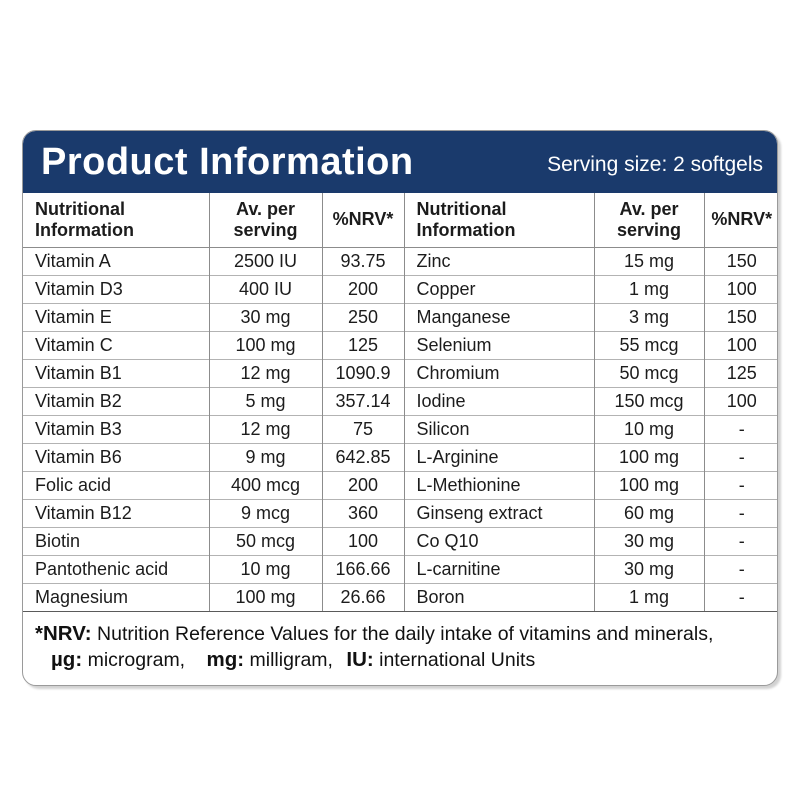  I want to click on table-row: Vitamin B1 12 mg 1090.9 Chromium 50 mcg 125, so click(400, 372).